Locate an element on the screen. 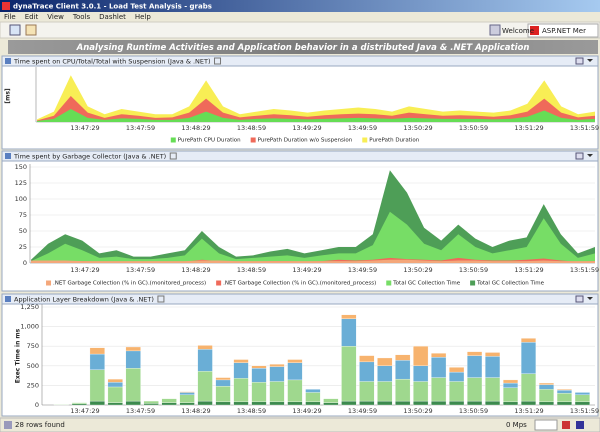 This screenshot has width=600, height=432. tab-label: ASP.NET Mer is located at coordinates (564, 31).